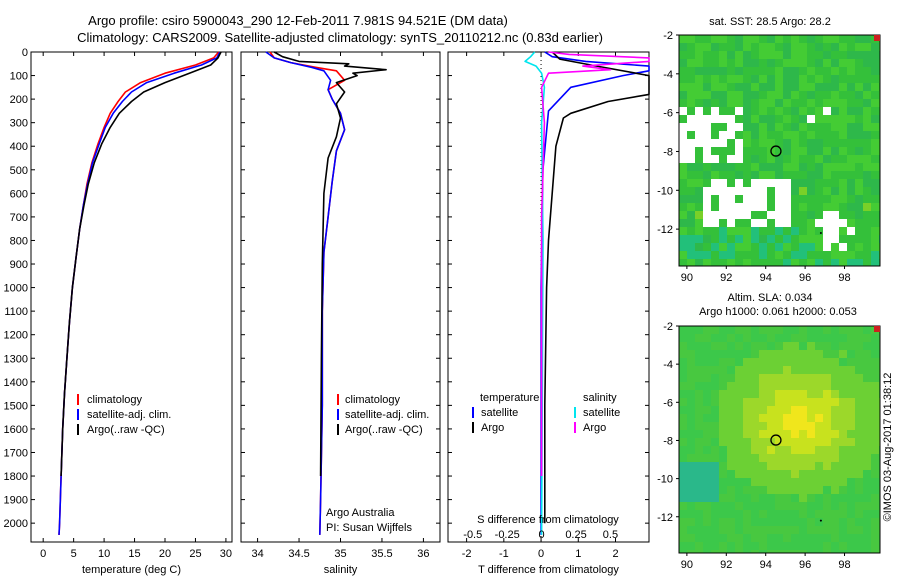  What do you see at coordinates (770, 22) in the screenshot?
I see `sst-map-title: sat. SST: 28.5 Argo: 28.2` at bounding box center [770, 22].